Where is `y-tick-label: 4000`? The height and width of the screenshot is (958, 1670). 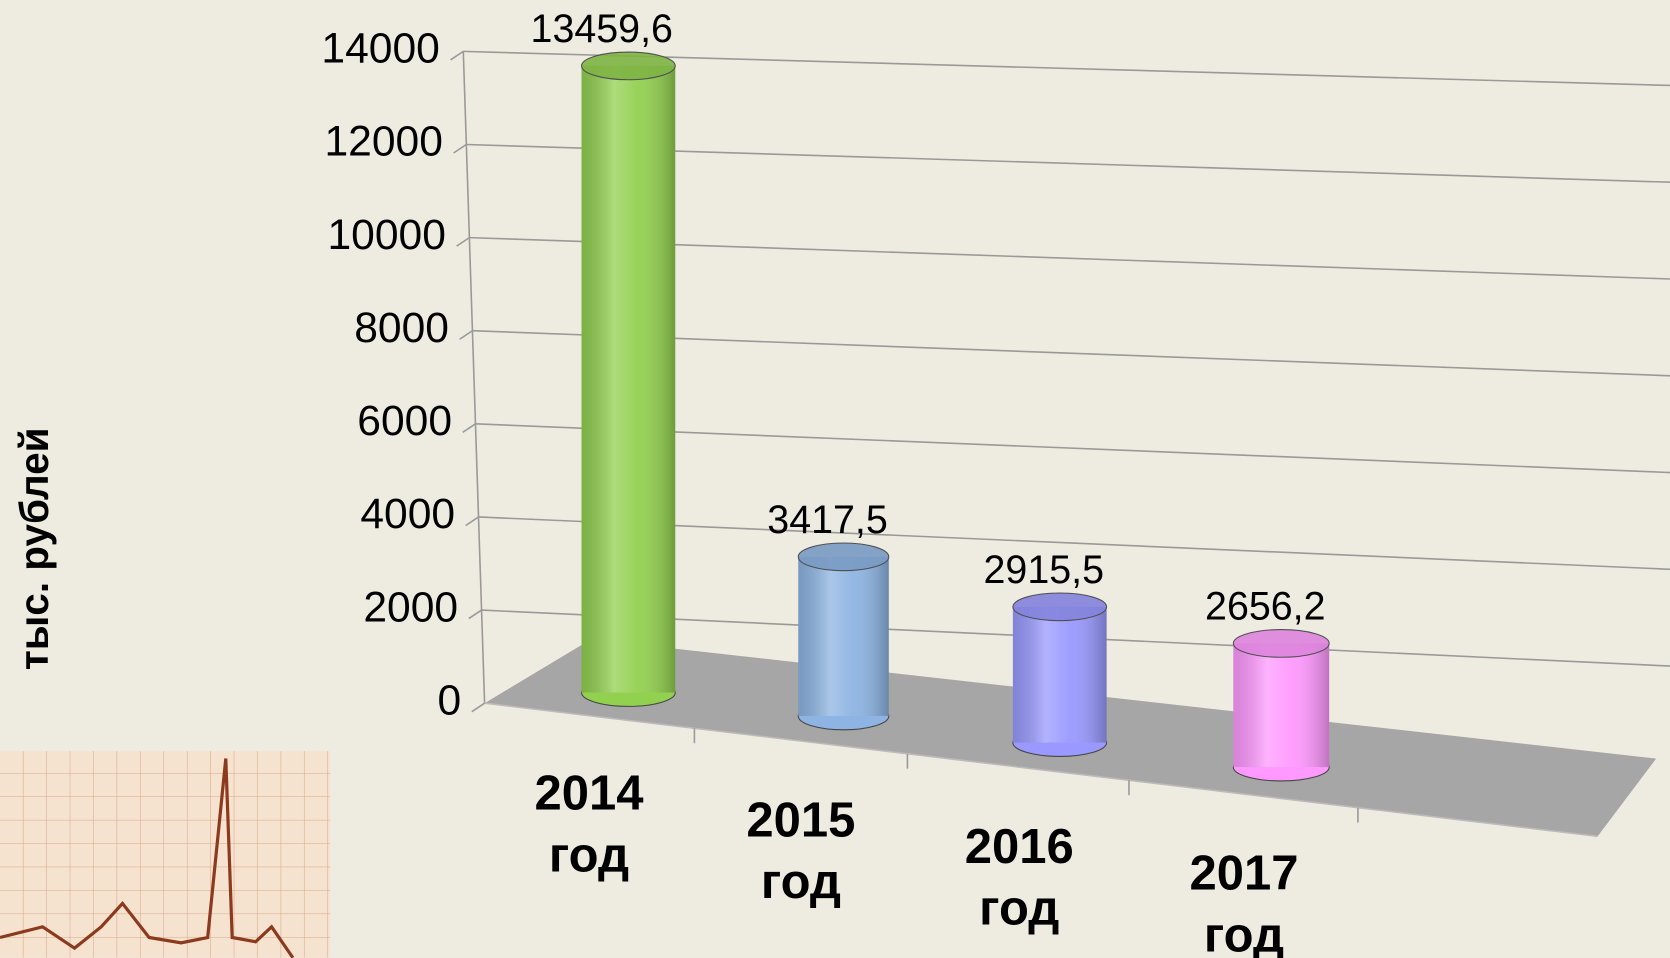 y-tick-label: 4000 is located at coordinates (407, 514).